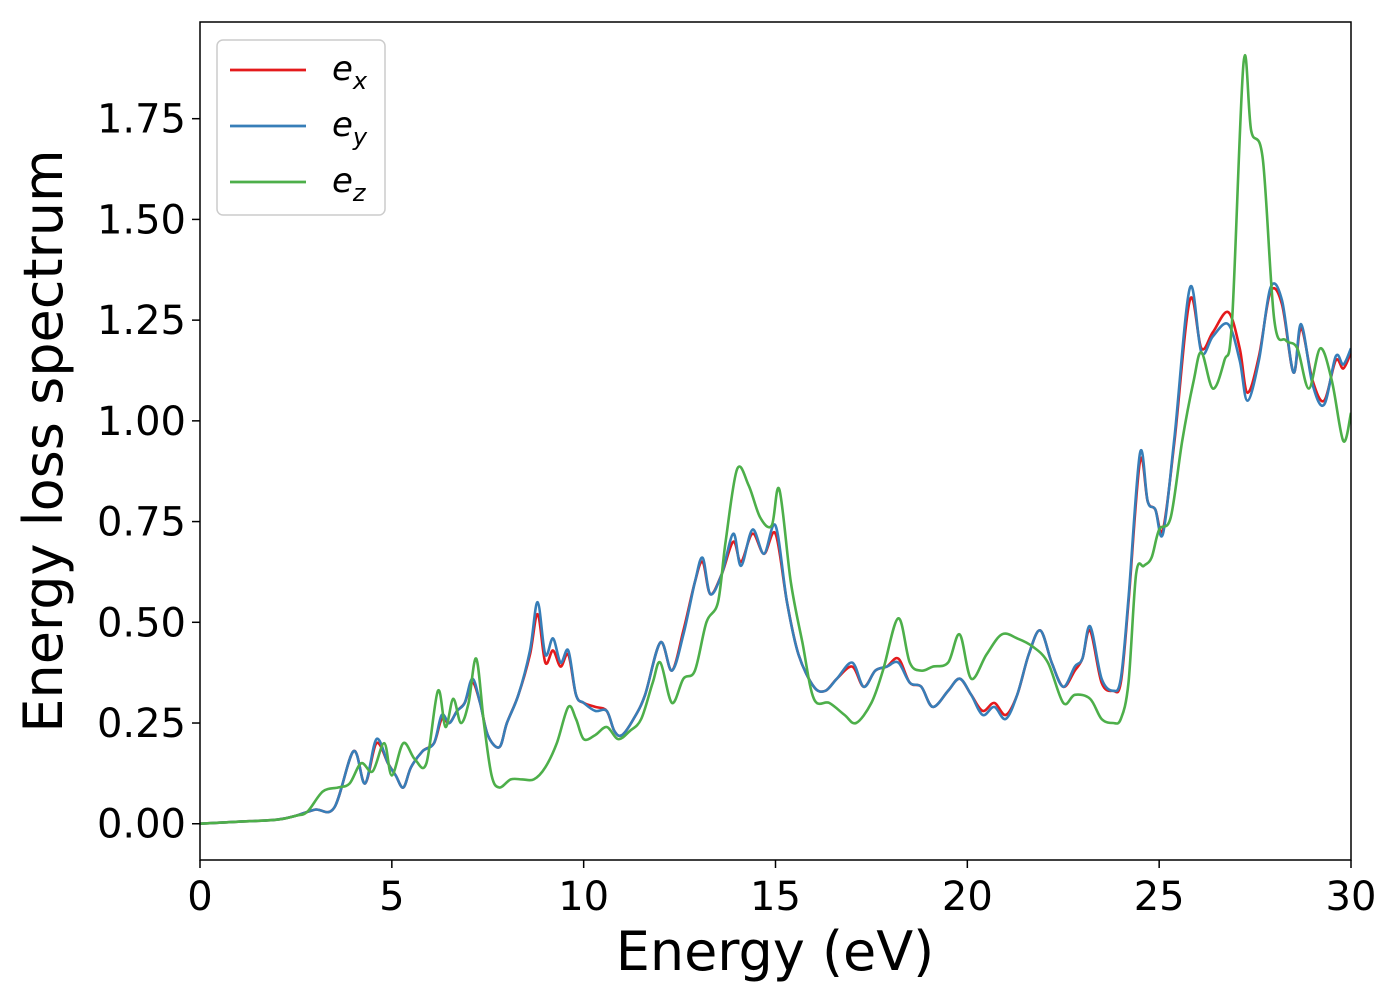 This screenshot has height=1000, width=1400. I want to click on y-axis: 0.00 0.25 0.50 0.75 1.00 1.25 1.50 1.75, so click(148, 472).